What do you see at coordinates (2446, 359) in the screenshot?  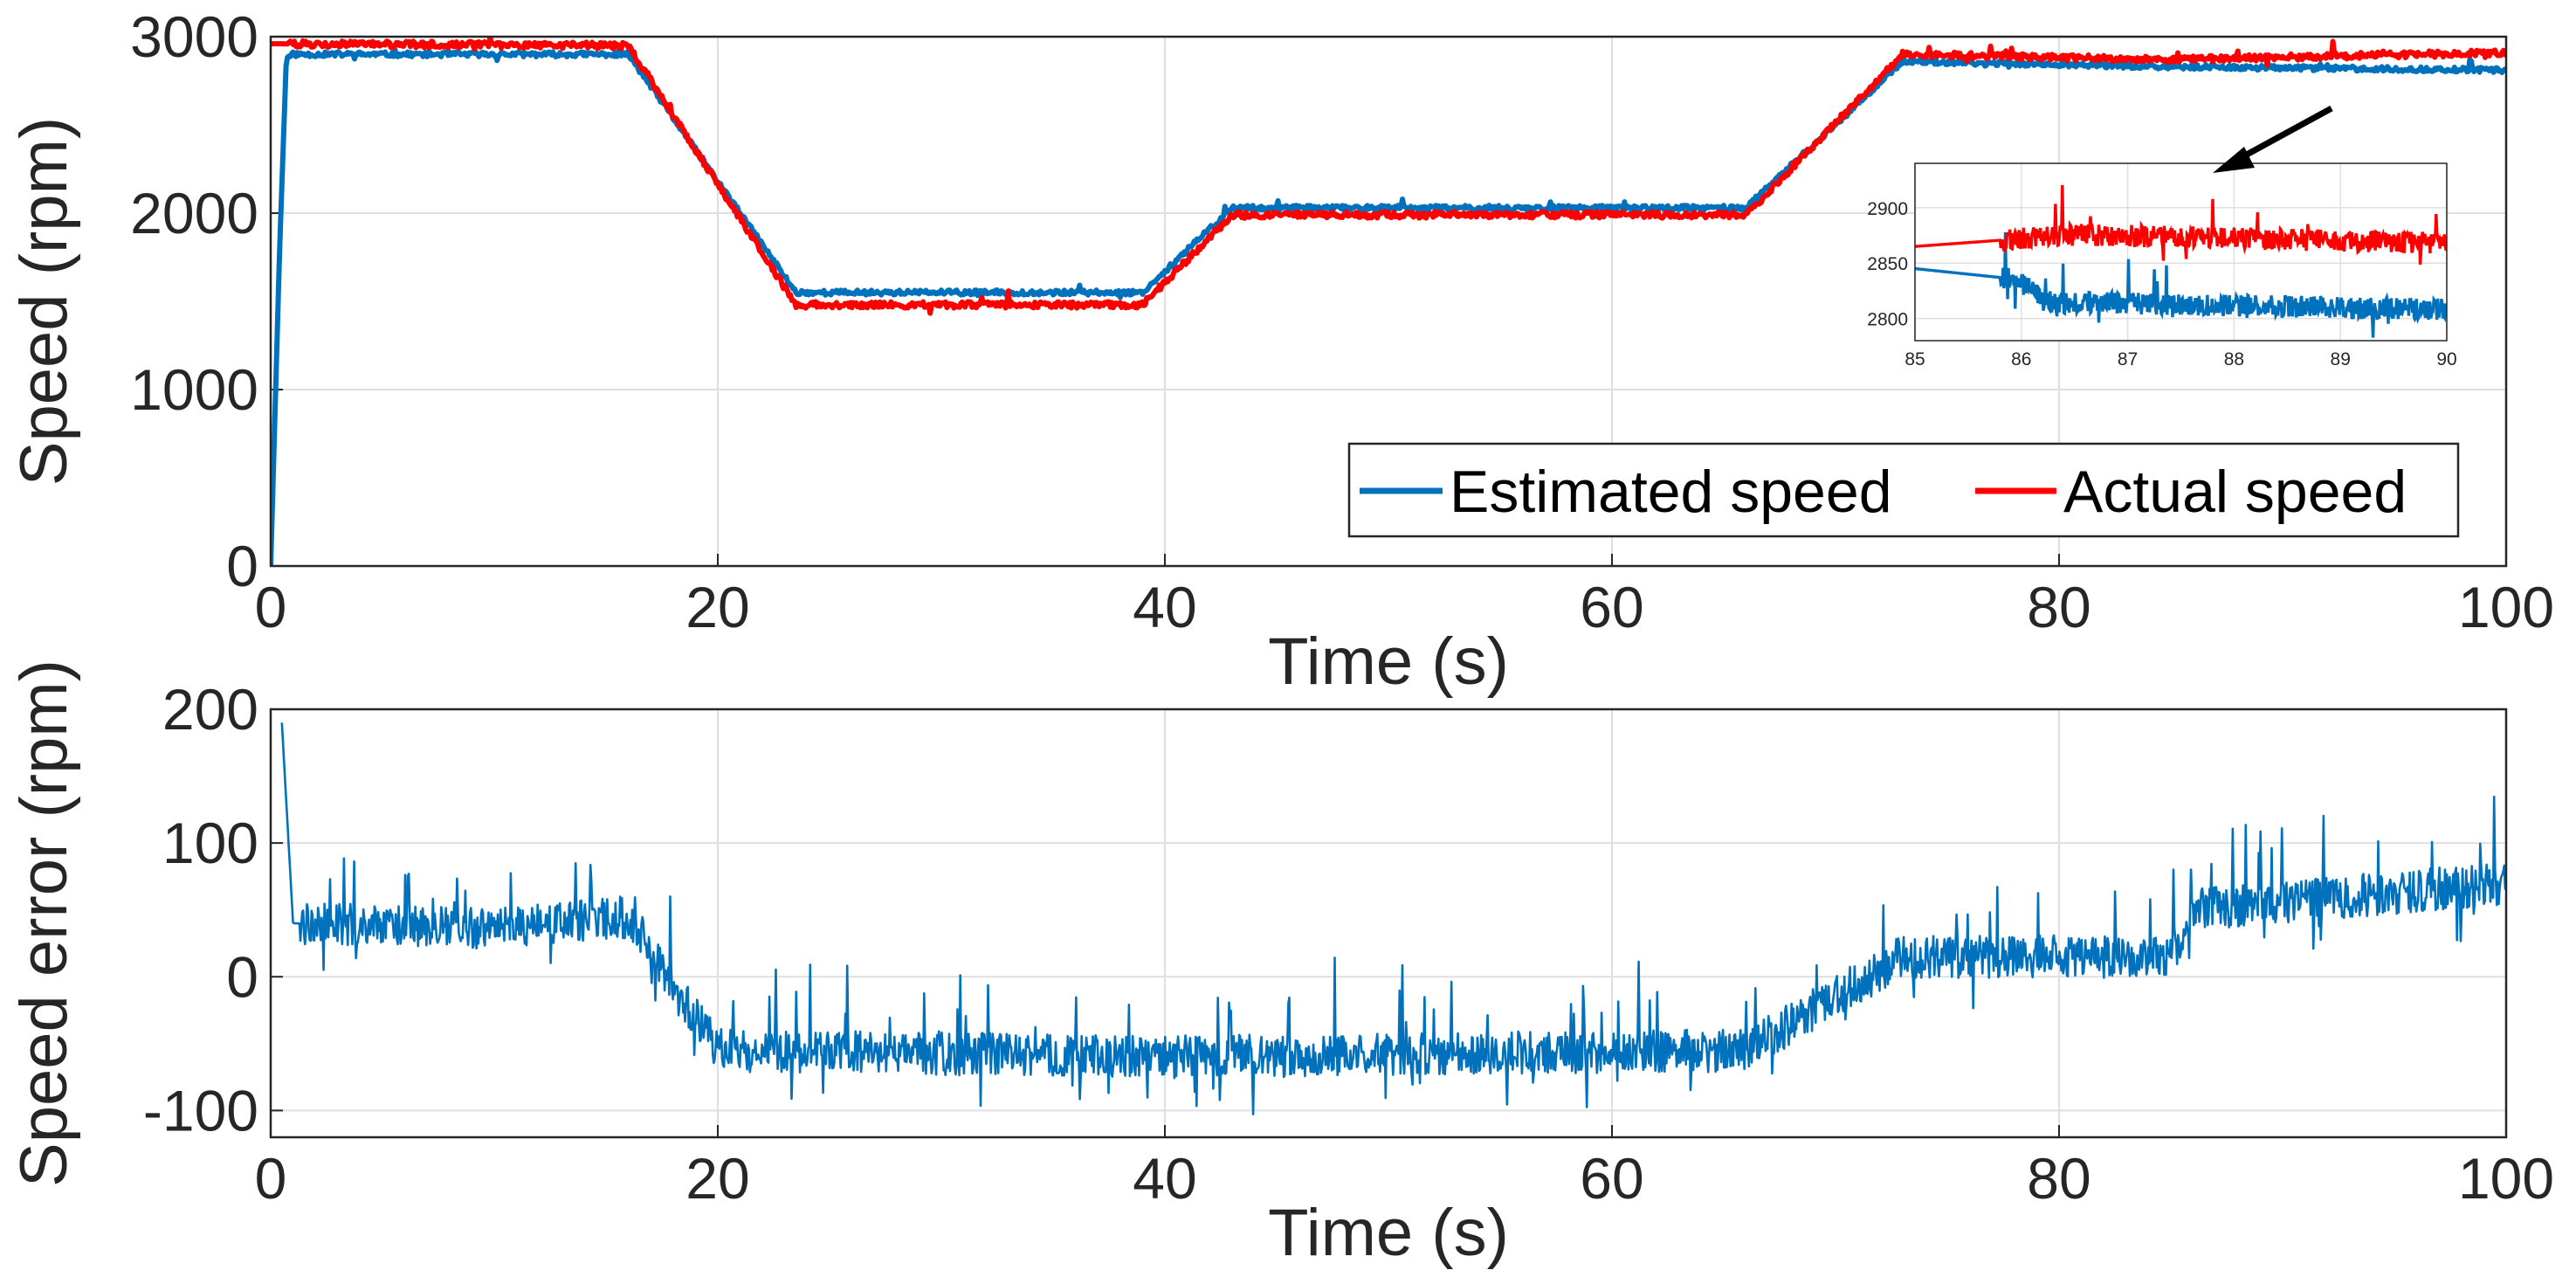 I see `inset-x-tick-label: 90` at bounding box center [2446, 359].